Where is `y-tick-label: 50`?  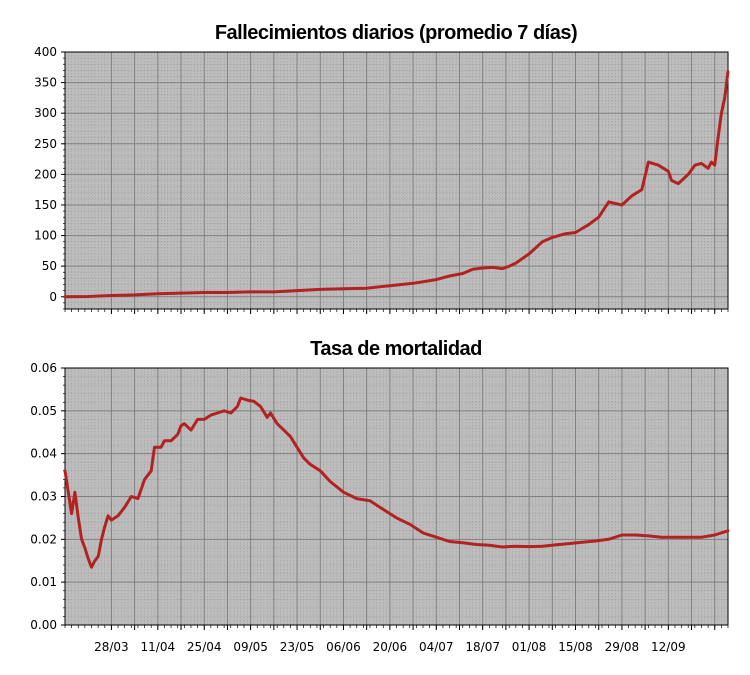
y-tick-label: 50 is located at coordinates (49, 266).